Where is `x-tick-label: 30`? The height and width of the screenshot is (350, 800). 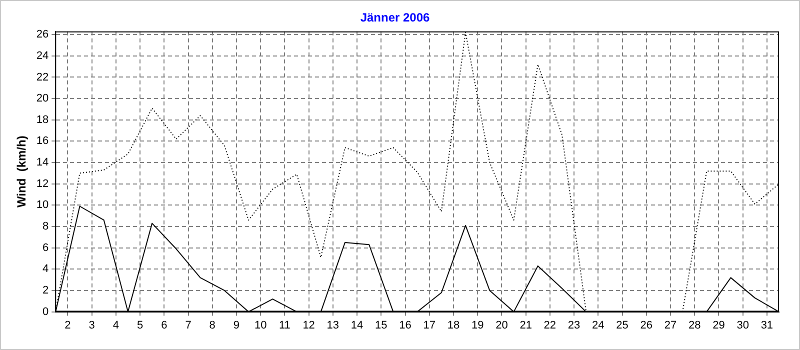
x-tick-label: 30 is located at coordinates (742, 325).